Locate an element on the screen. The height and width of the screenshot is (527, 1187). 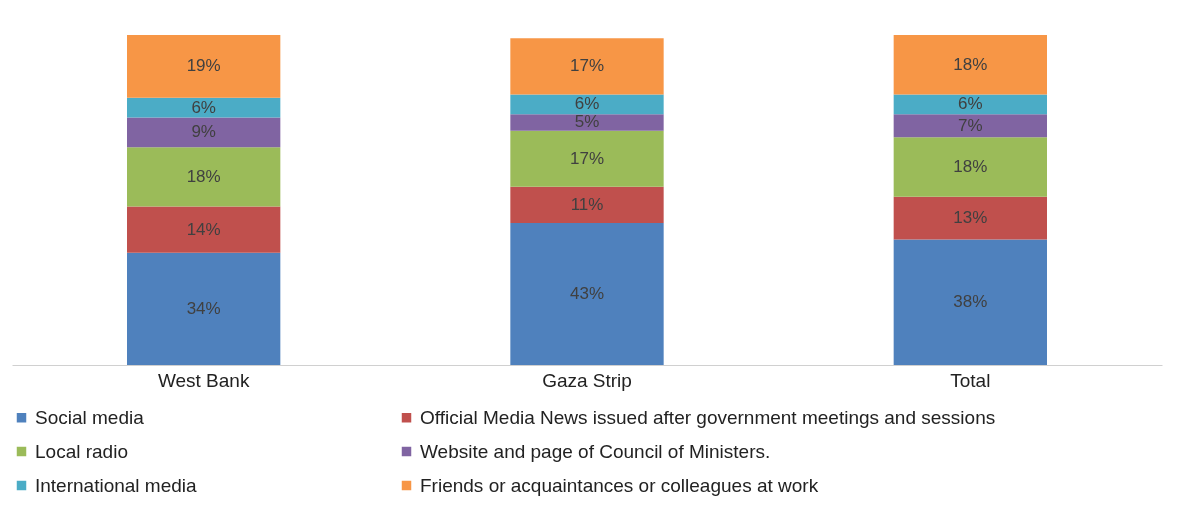
data-label: 14% is located at coordinates (203, 229).